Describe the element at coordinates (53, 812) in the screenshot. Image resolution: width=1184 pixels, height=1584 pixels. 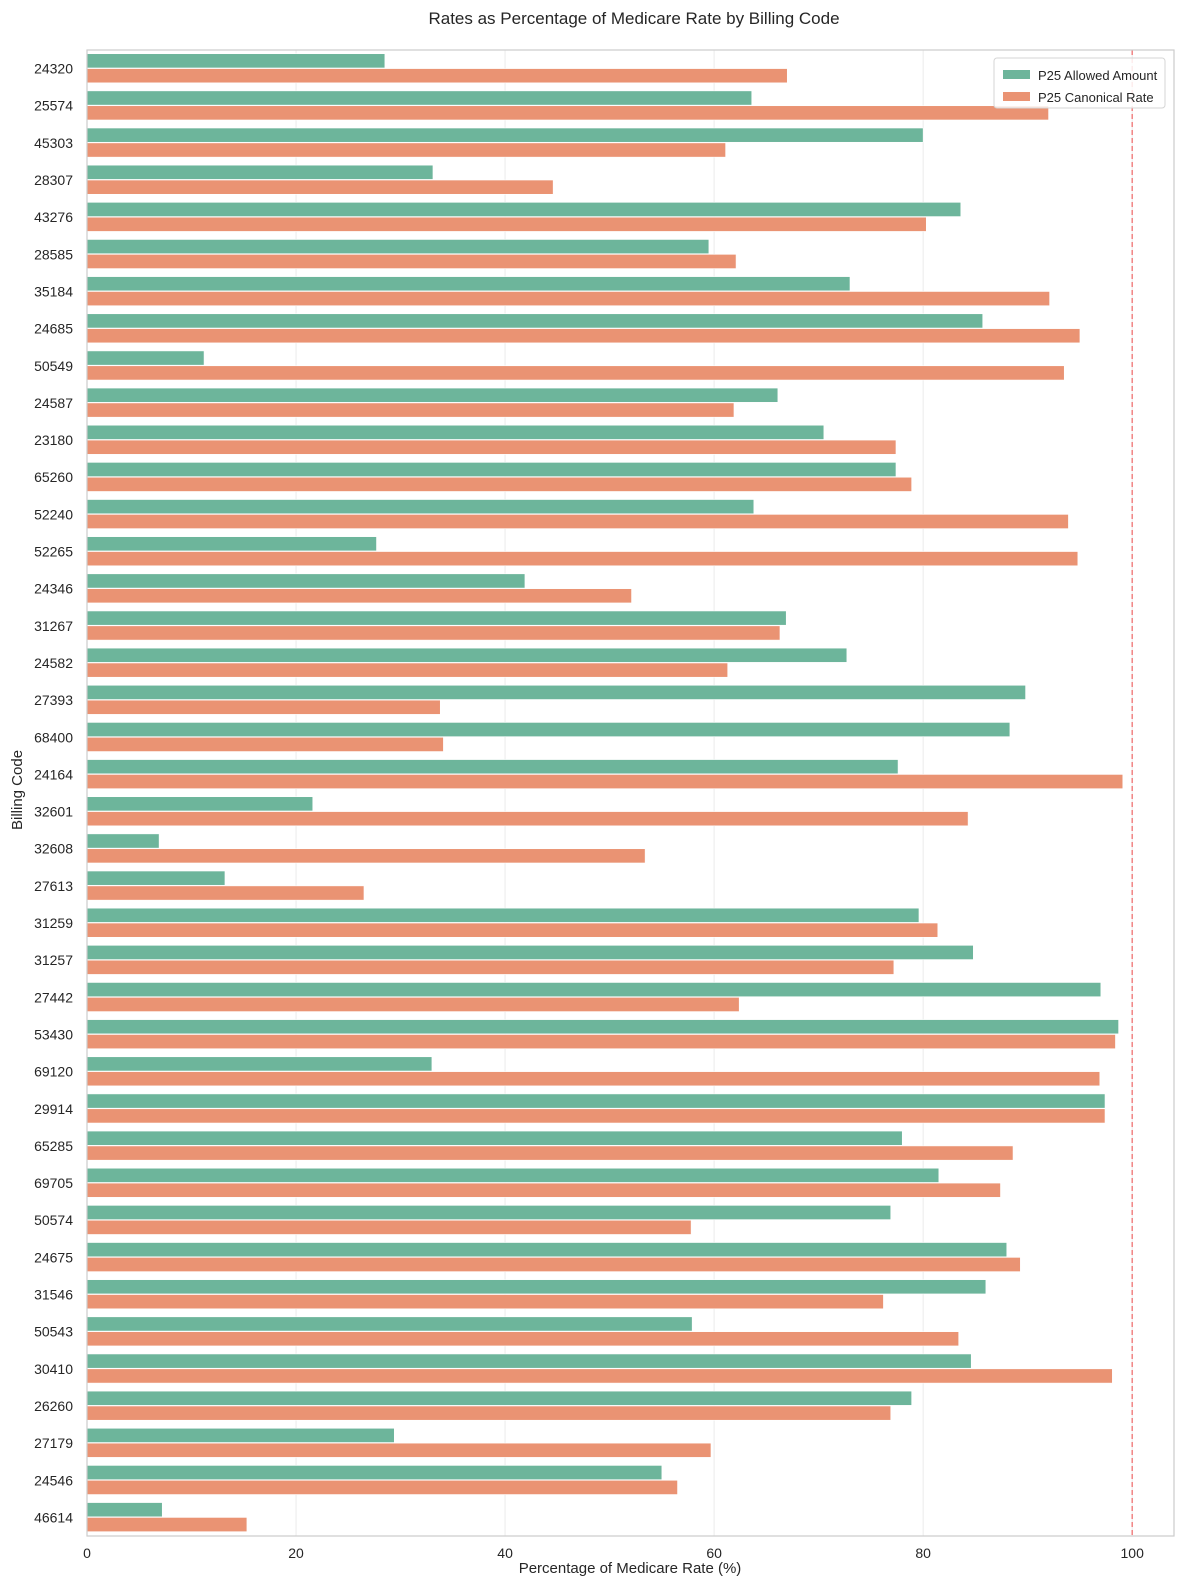
I see `y-tick-label: 32601` at that location.